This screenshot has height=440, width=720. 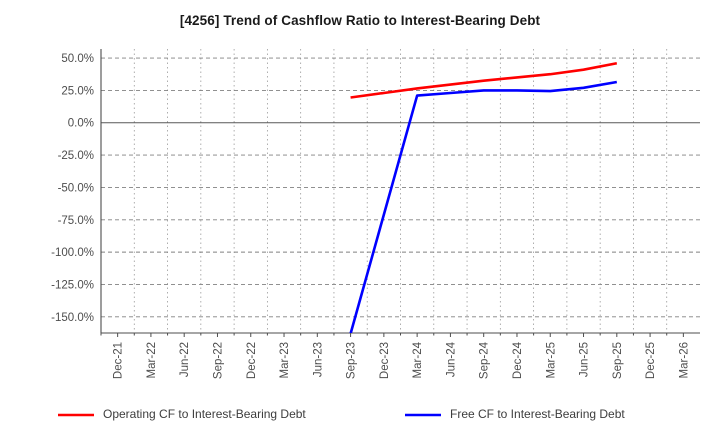 I want to click on y-axis-tick-label: -150.0%, so click(x=72, y=318).